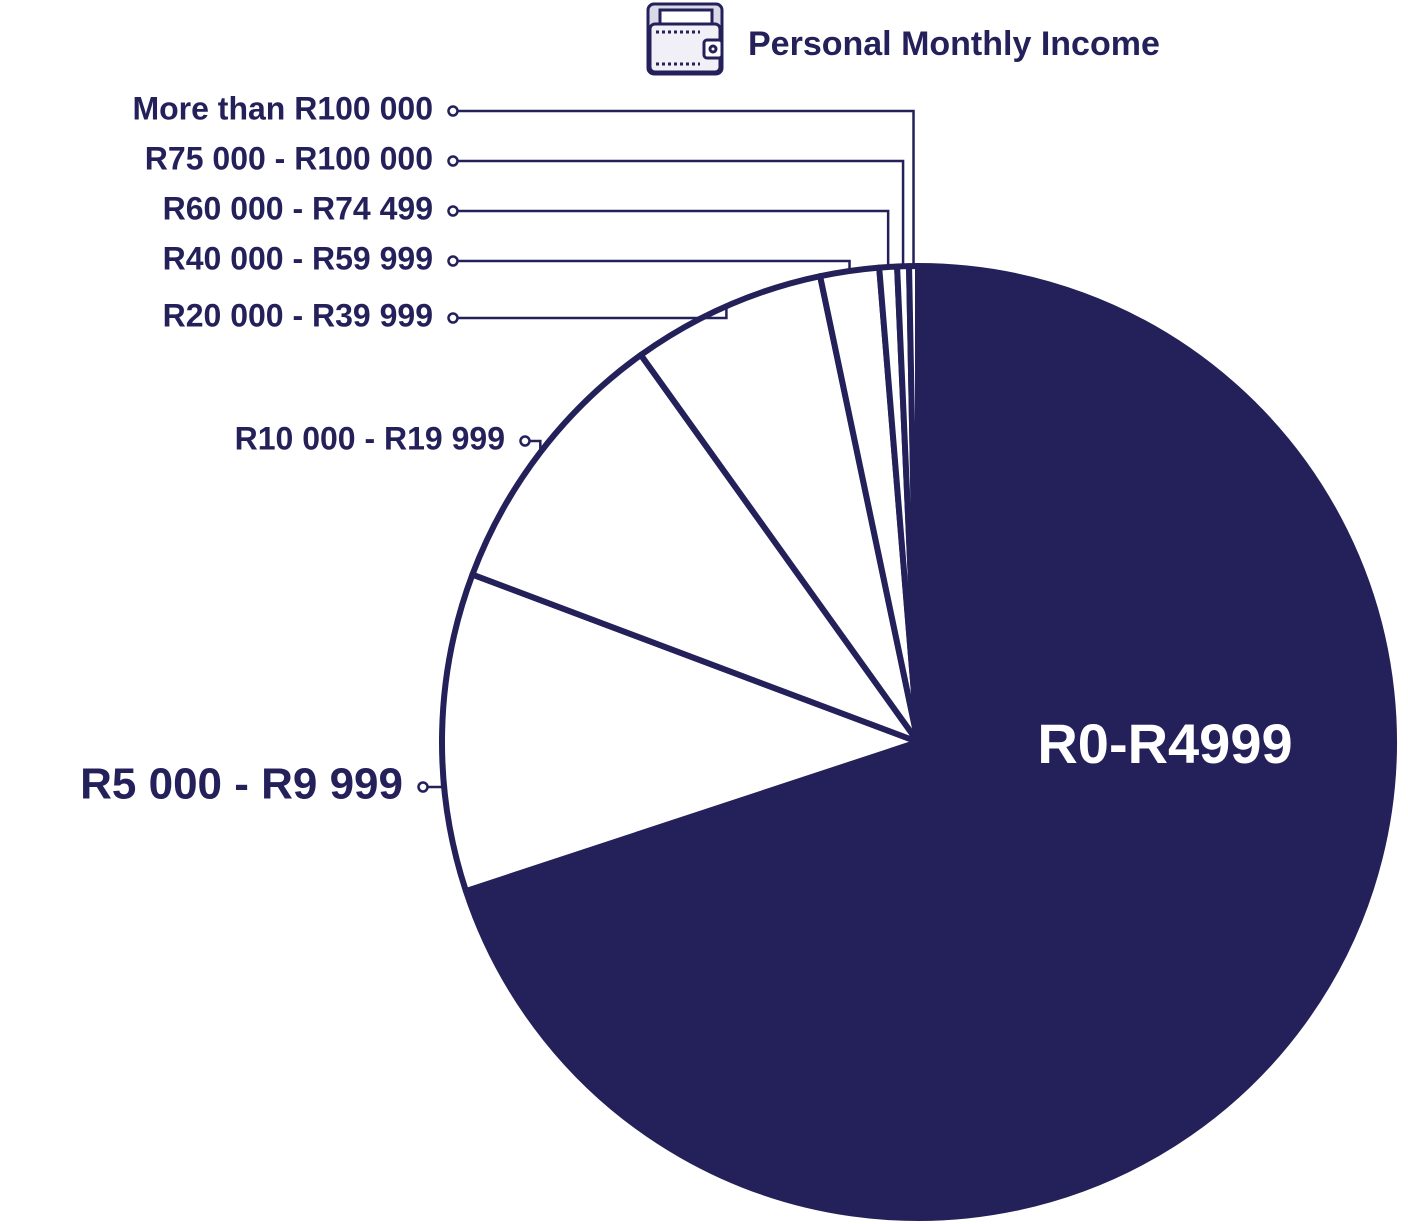 Image resolution: width=1408 pixels, height=1224 pixels. I want to click on slice-label: More than R100 000, so click(282, 108).